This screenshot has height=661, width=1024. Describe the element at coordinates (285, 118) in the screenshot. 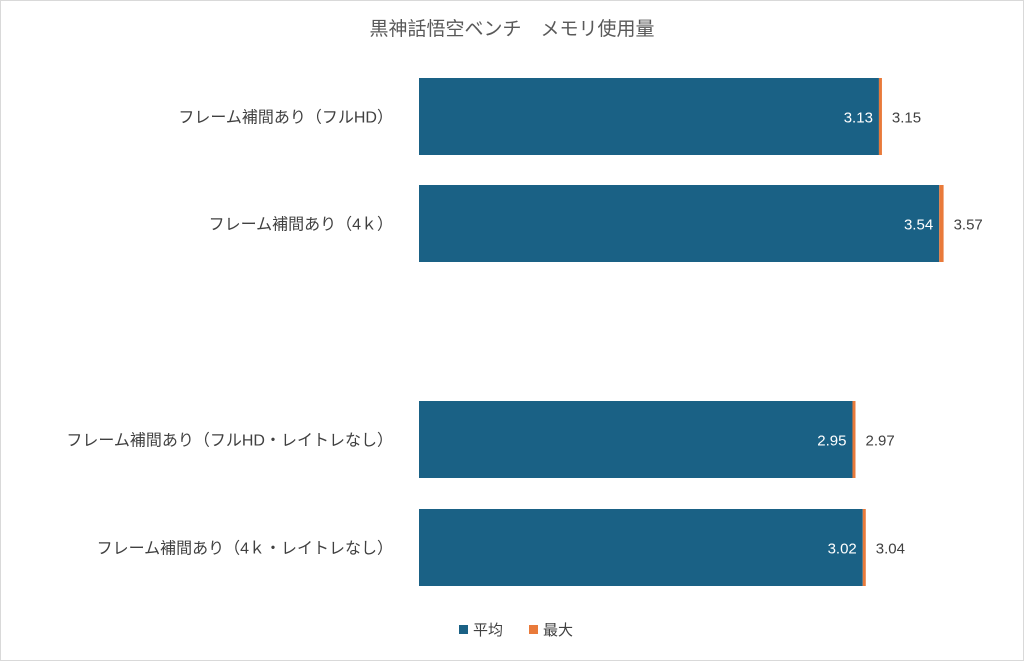

I see `category-label: フレーム補間あり（フルHD）` at that location.